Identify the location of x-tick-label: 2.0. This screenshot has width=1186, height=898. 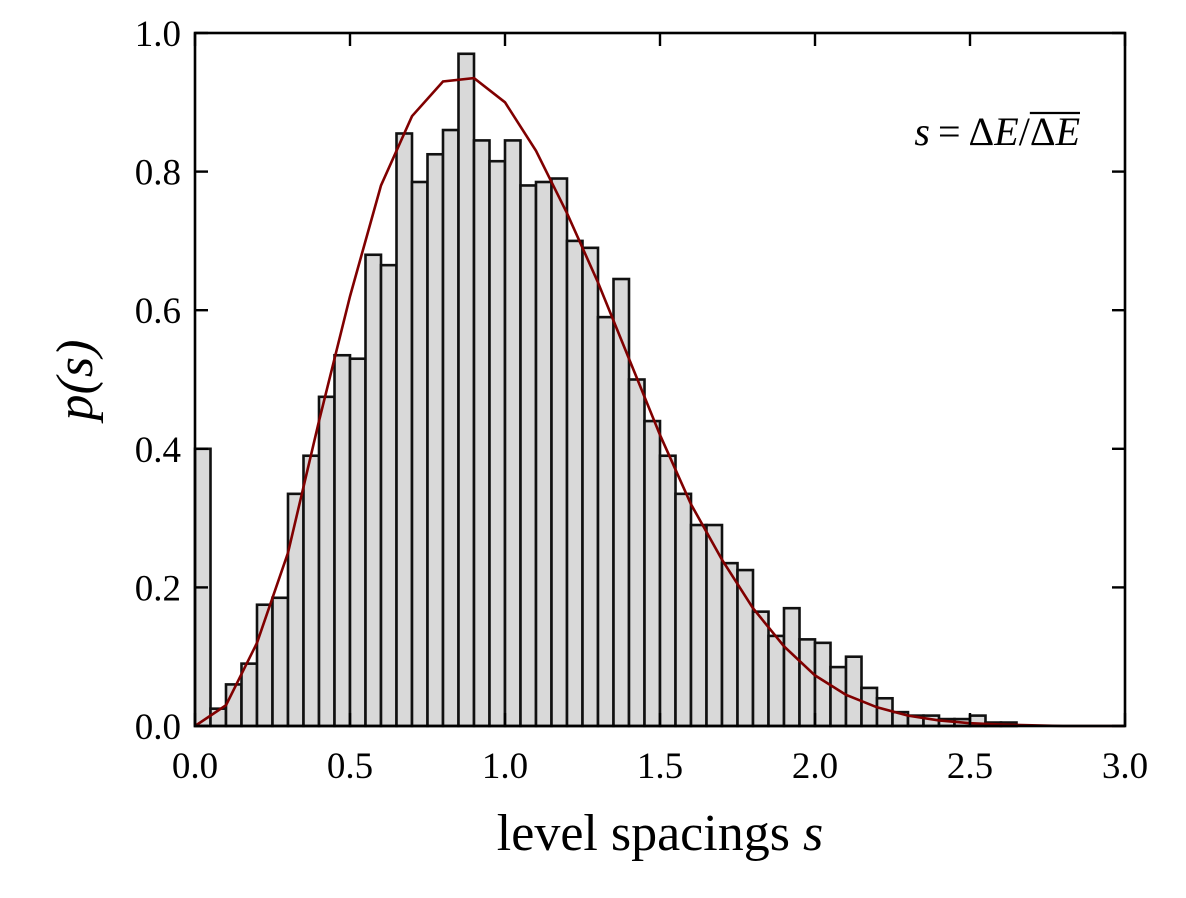
(815, 766).